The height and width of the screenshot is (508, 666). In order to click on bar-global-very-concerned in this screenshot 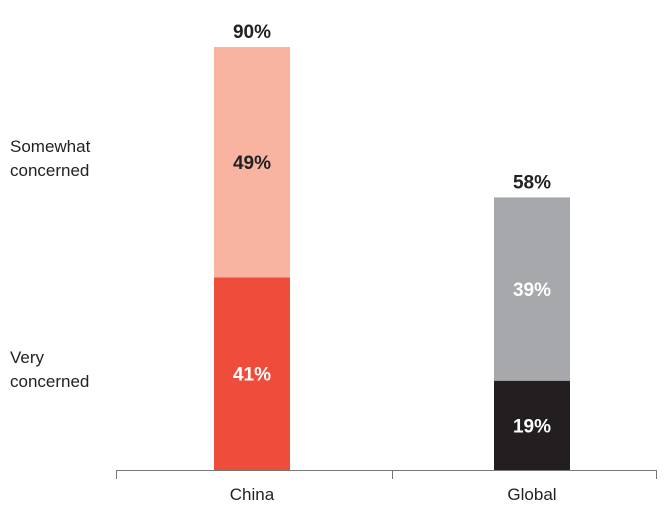, I will do `click(532, 425)`.